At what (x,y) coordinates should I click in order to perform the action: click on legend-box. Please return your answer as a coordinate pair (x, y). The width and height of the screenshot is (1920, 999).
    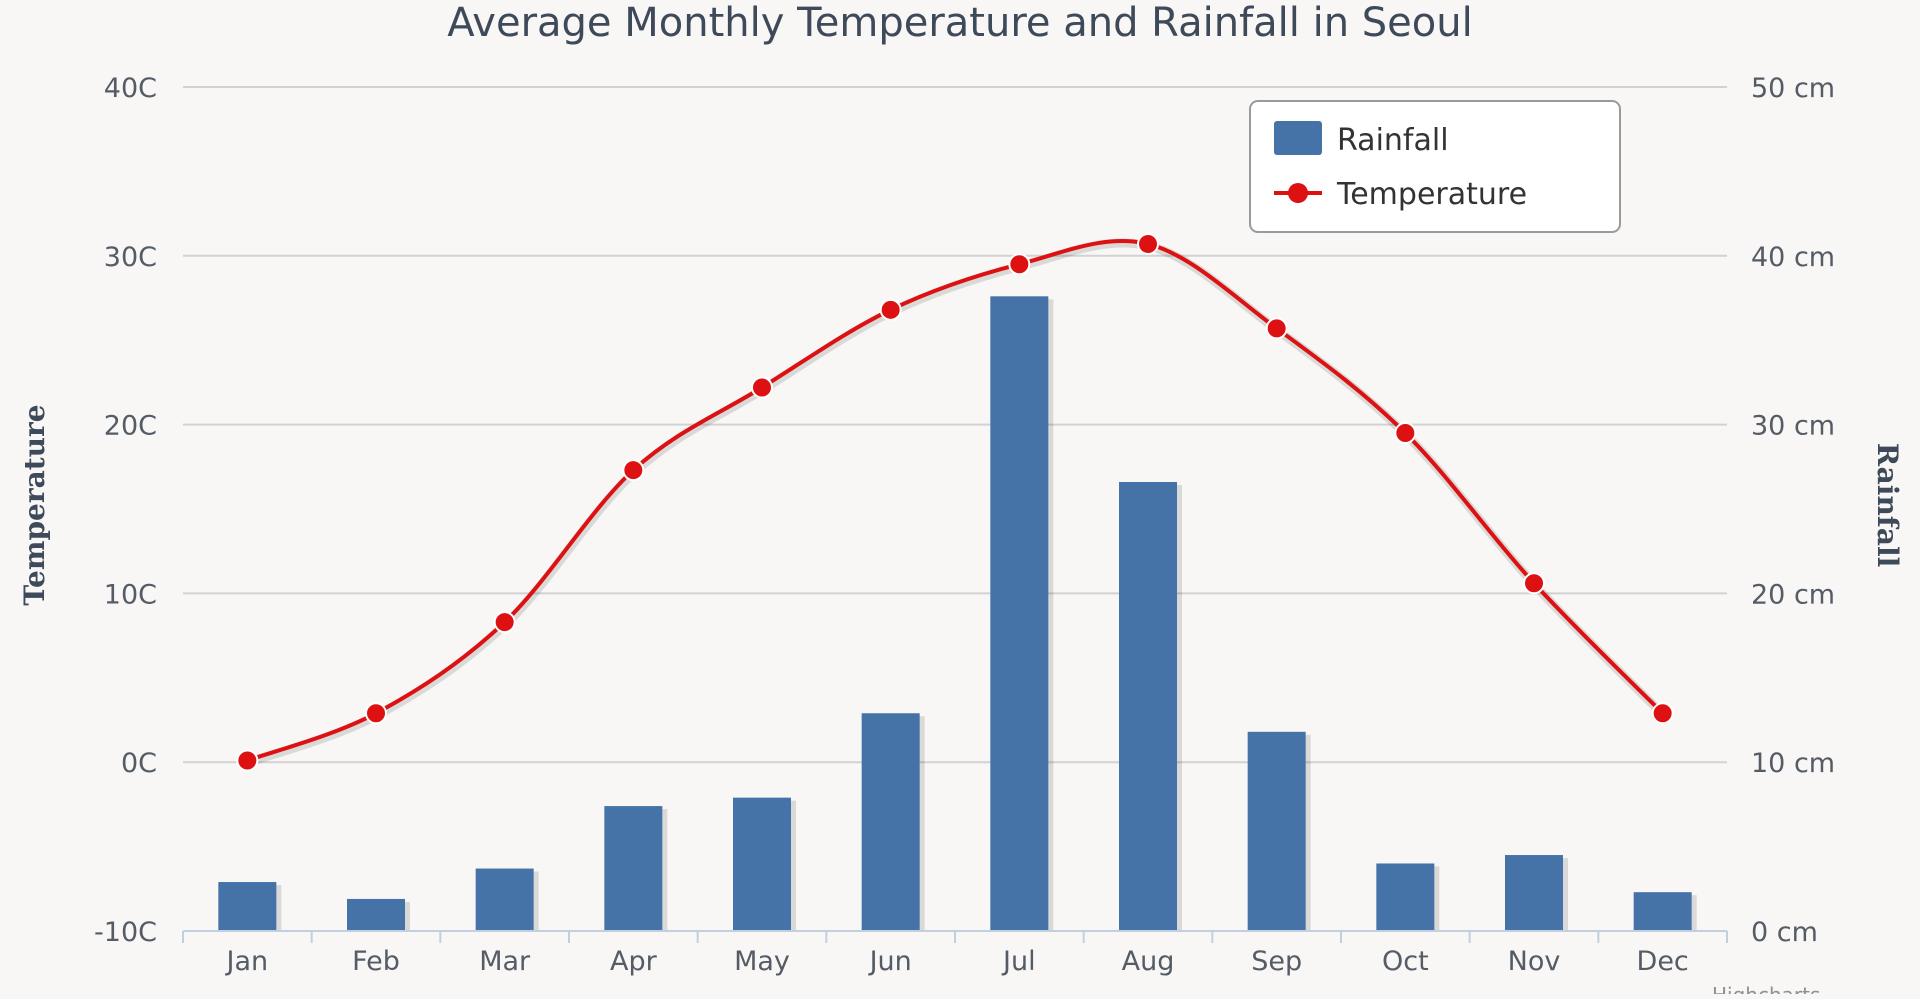
    Looking at the image, I should click on (1435, 166).